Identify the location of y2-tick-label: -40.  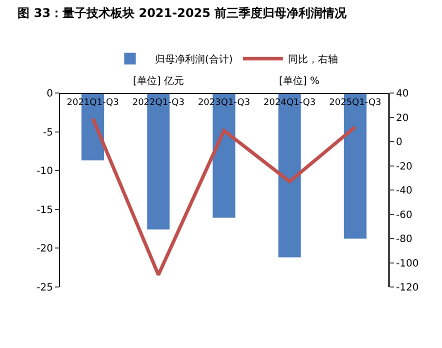
(404, 191).